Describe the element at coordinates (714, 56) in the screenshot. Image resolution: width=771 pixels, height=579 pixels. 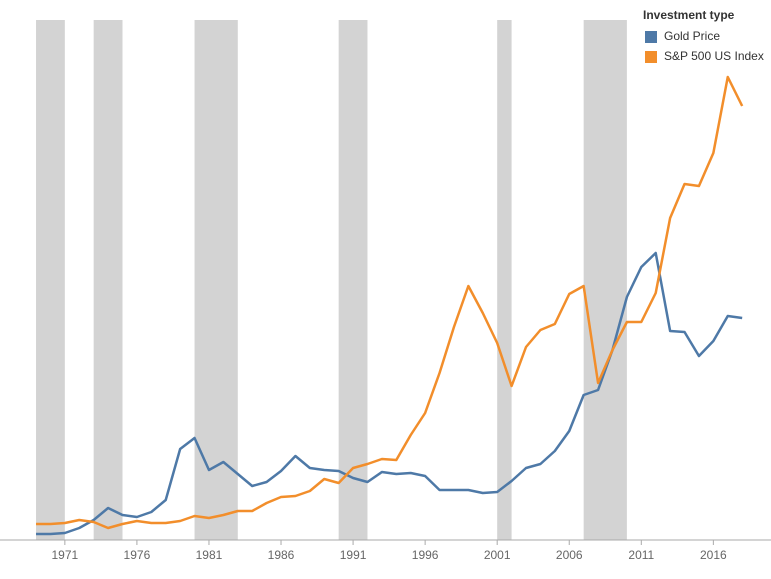
I see `legend-label: S&P 500 US Index` at that location.